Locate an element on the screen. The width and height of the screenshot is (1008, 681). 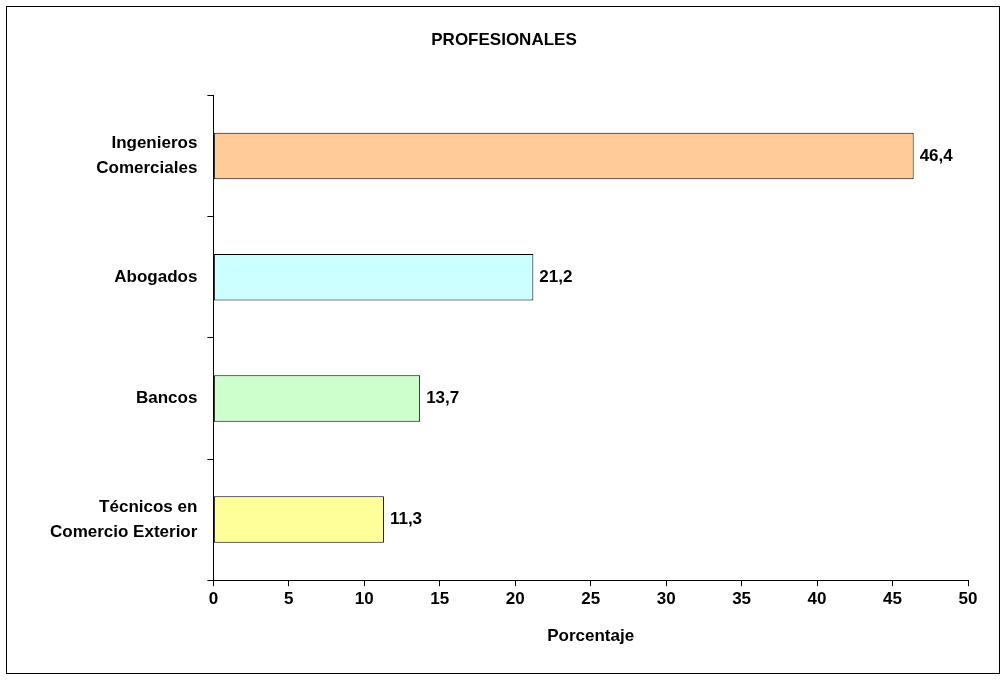
x-tick-label: 5 is located at coordinates (289, 599).